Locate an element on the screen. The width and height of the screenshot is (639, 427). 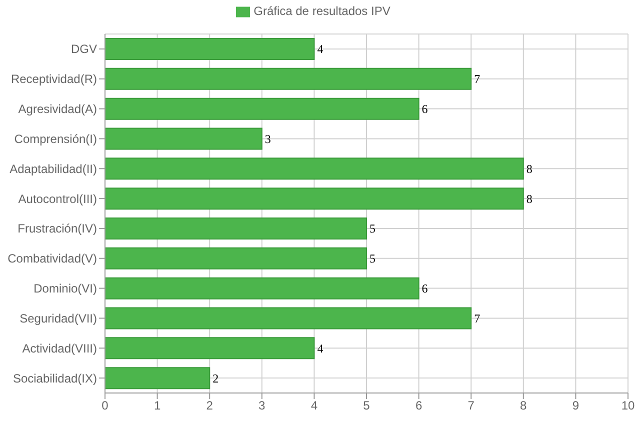
x-tick-label: 6 is located at coordinates (418, 405).